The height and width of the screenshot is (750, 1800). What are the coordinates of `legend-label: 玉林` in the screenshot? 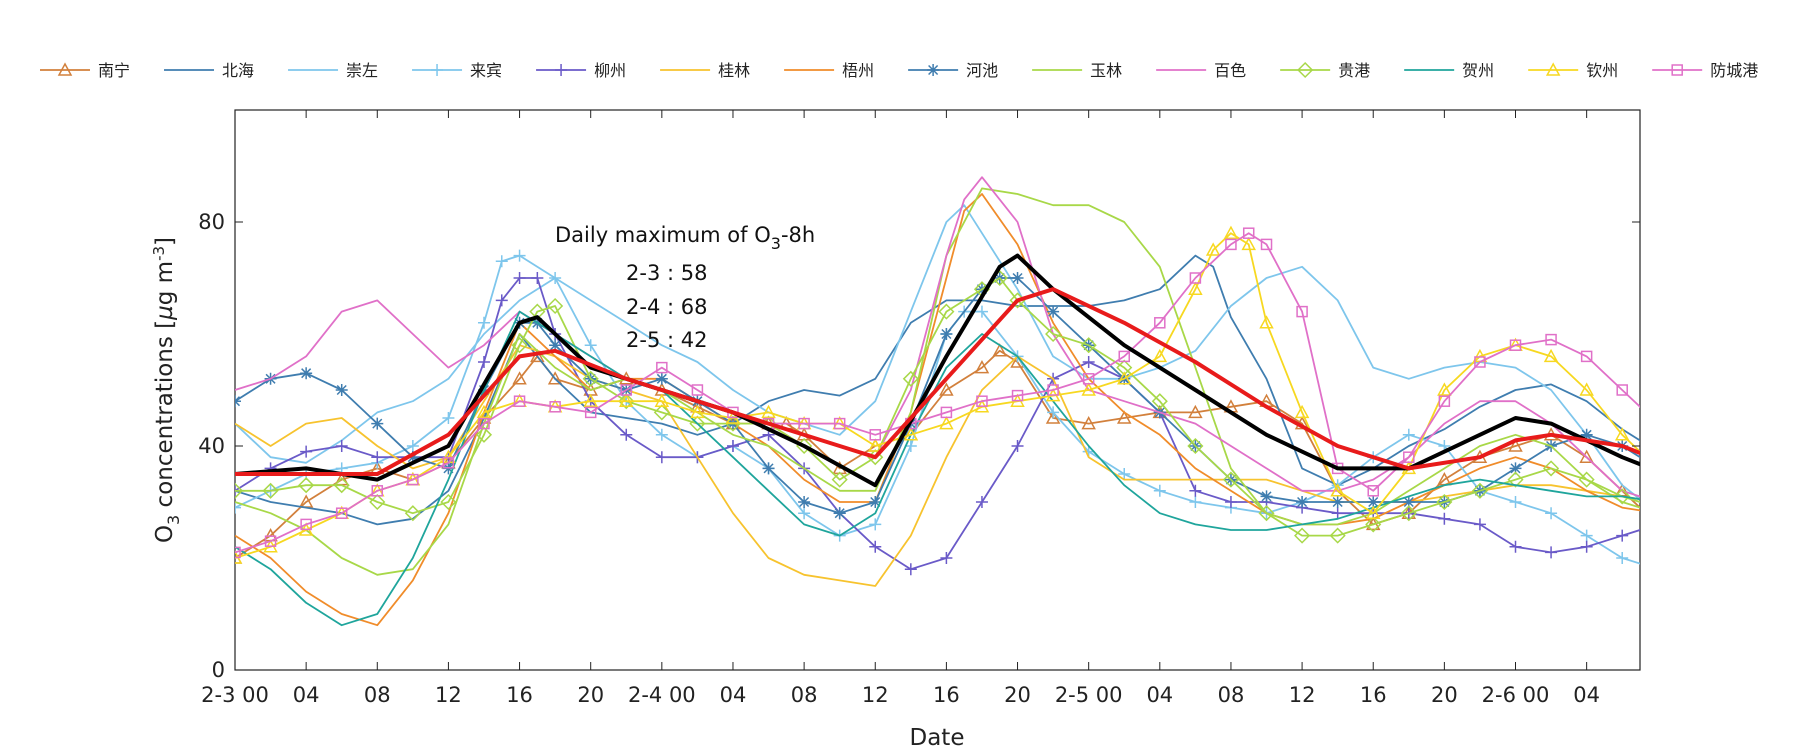 It's located at (1106, 70).